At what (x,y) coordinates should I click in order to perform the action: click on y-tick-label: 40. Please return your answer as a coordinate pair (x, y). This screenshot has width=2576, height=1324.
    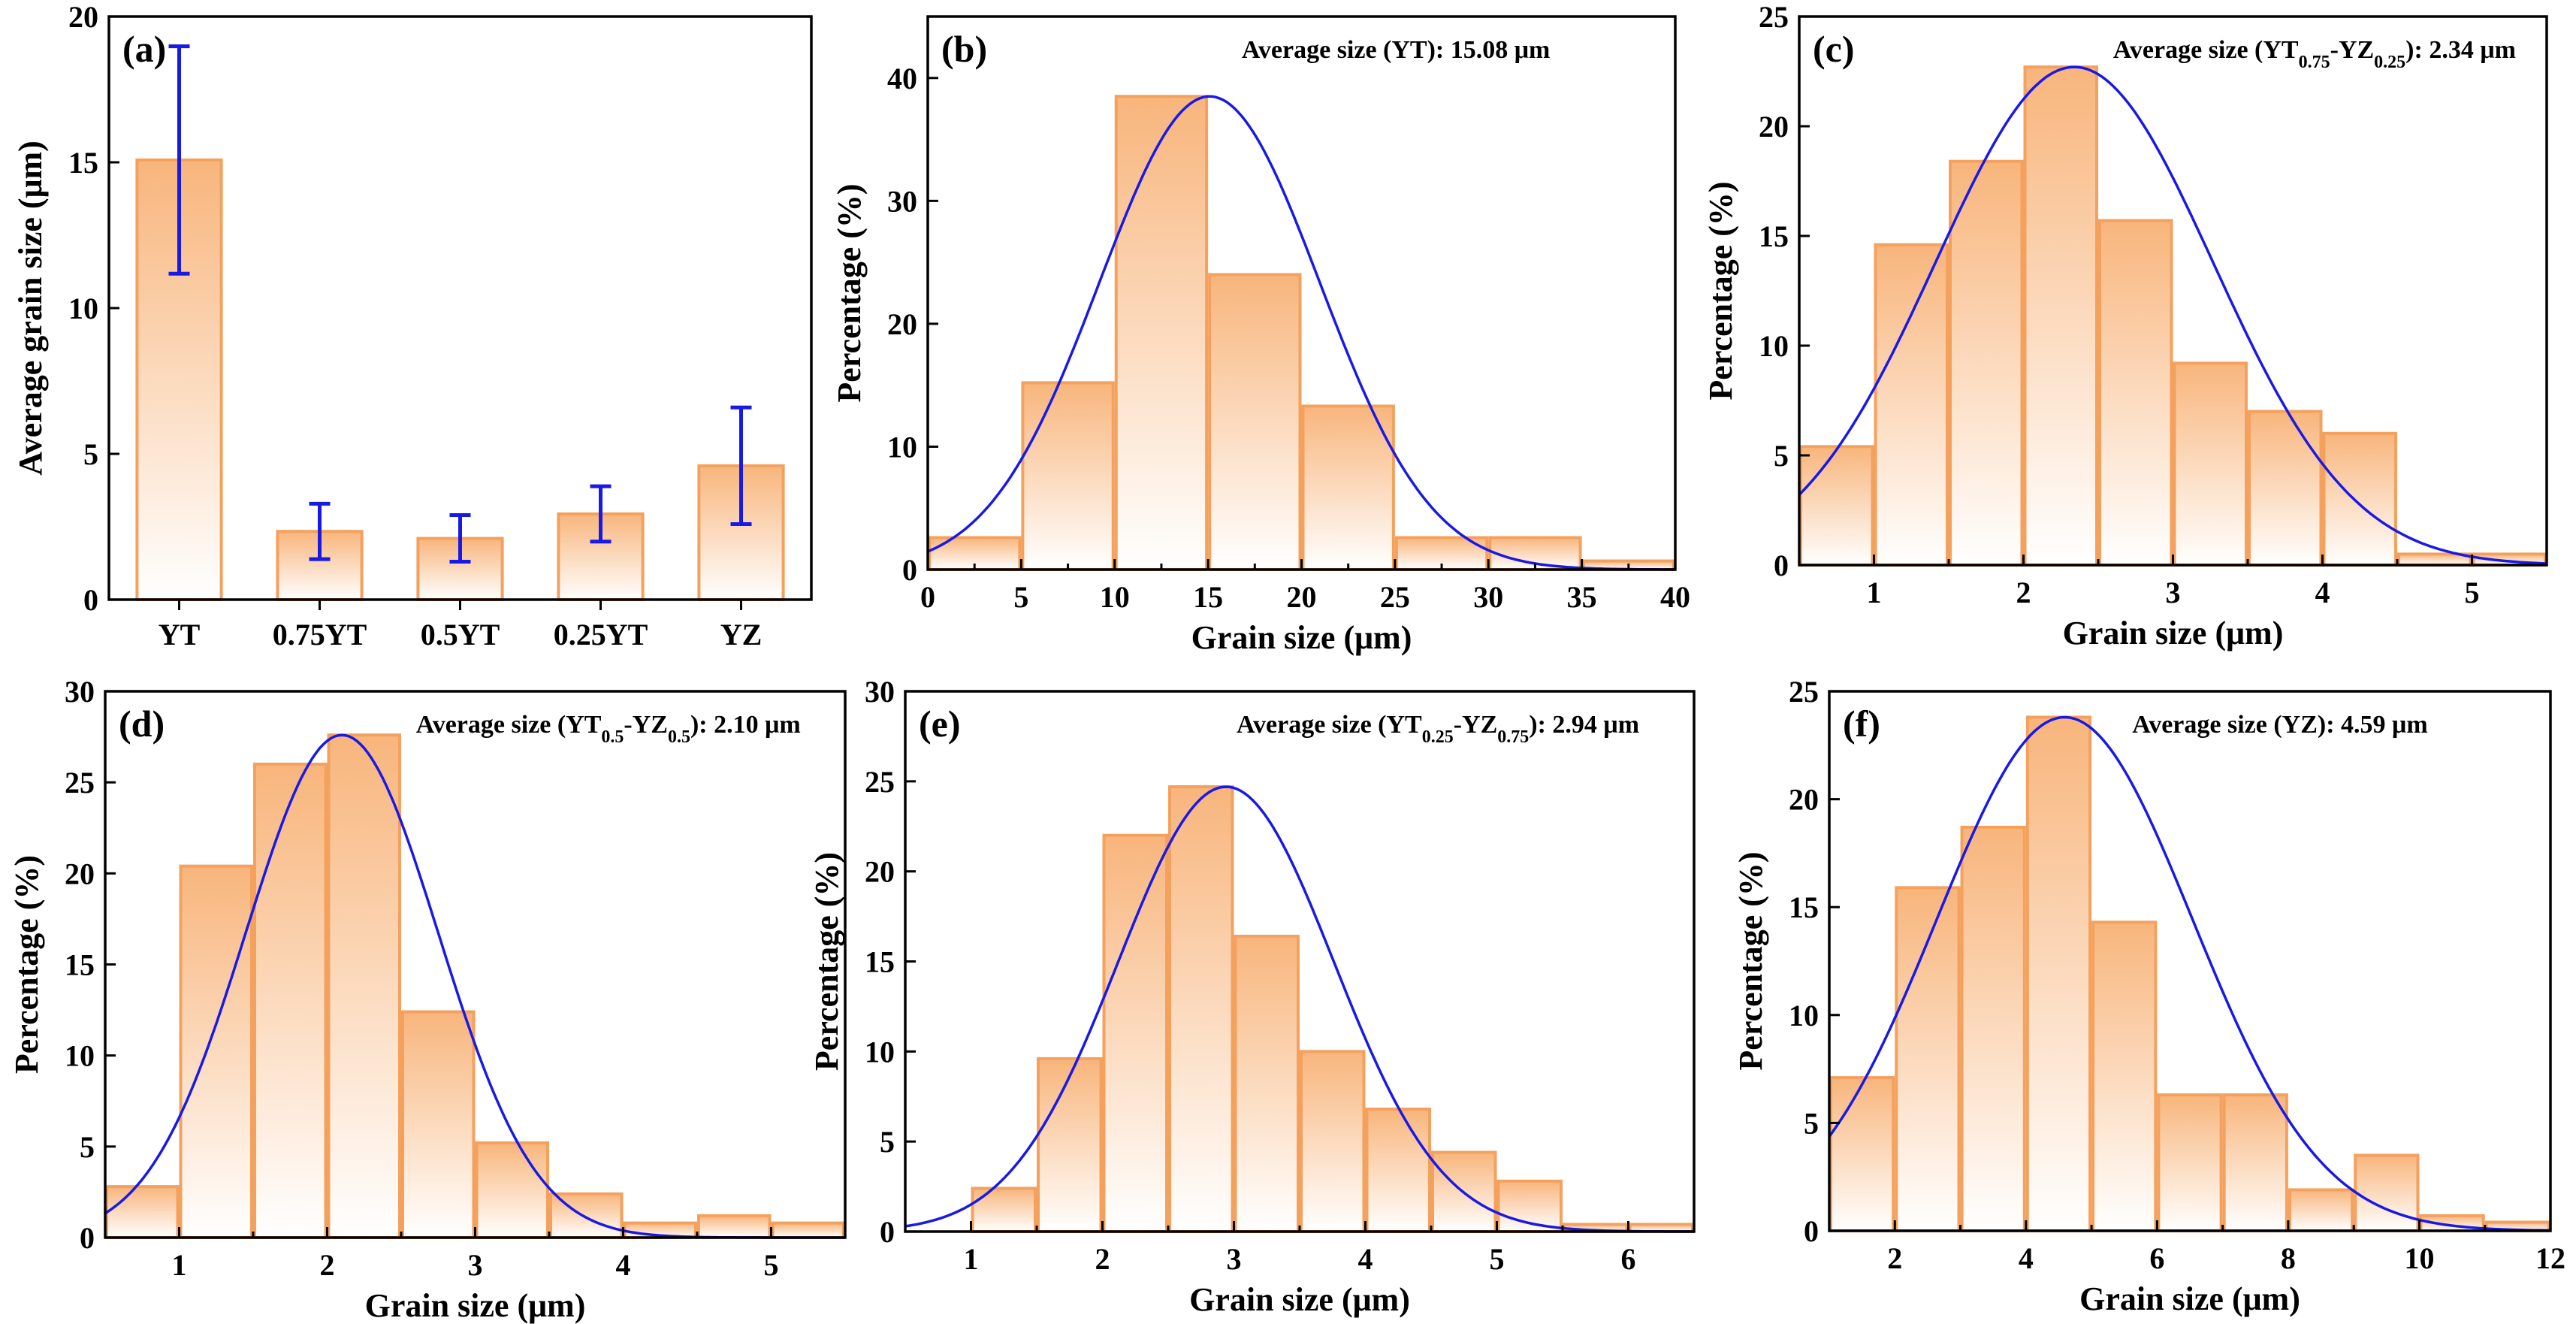
    Looking at the image, I should click on (902, 79).